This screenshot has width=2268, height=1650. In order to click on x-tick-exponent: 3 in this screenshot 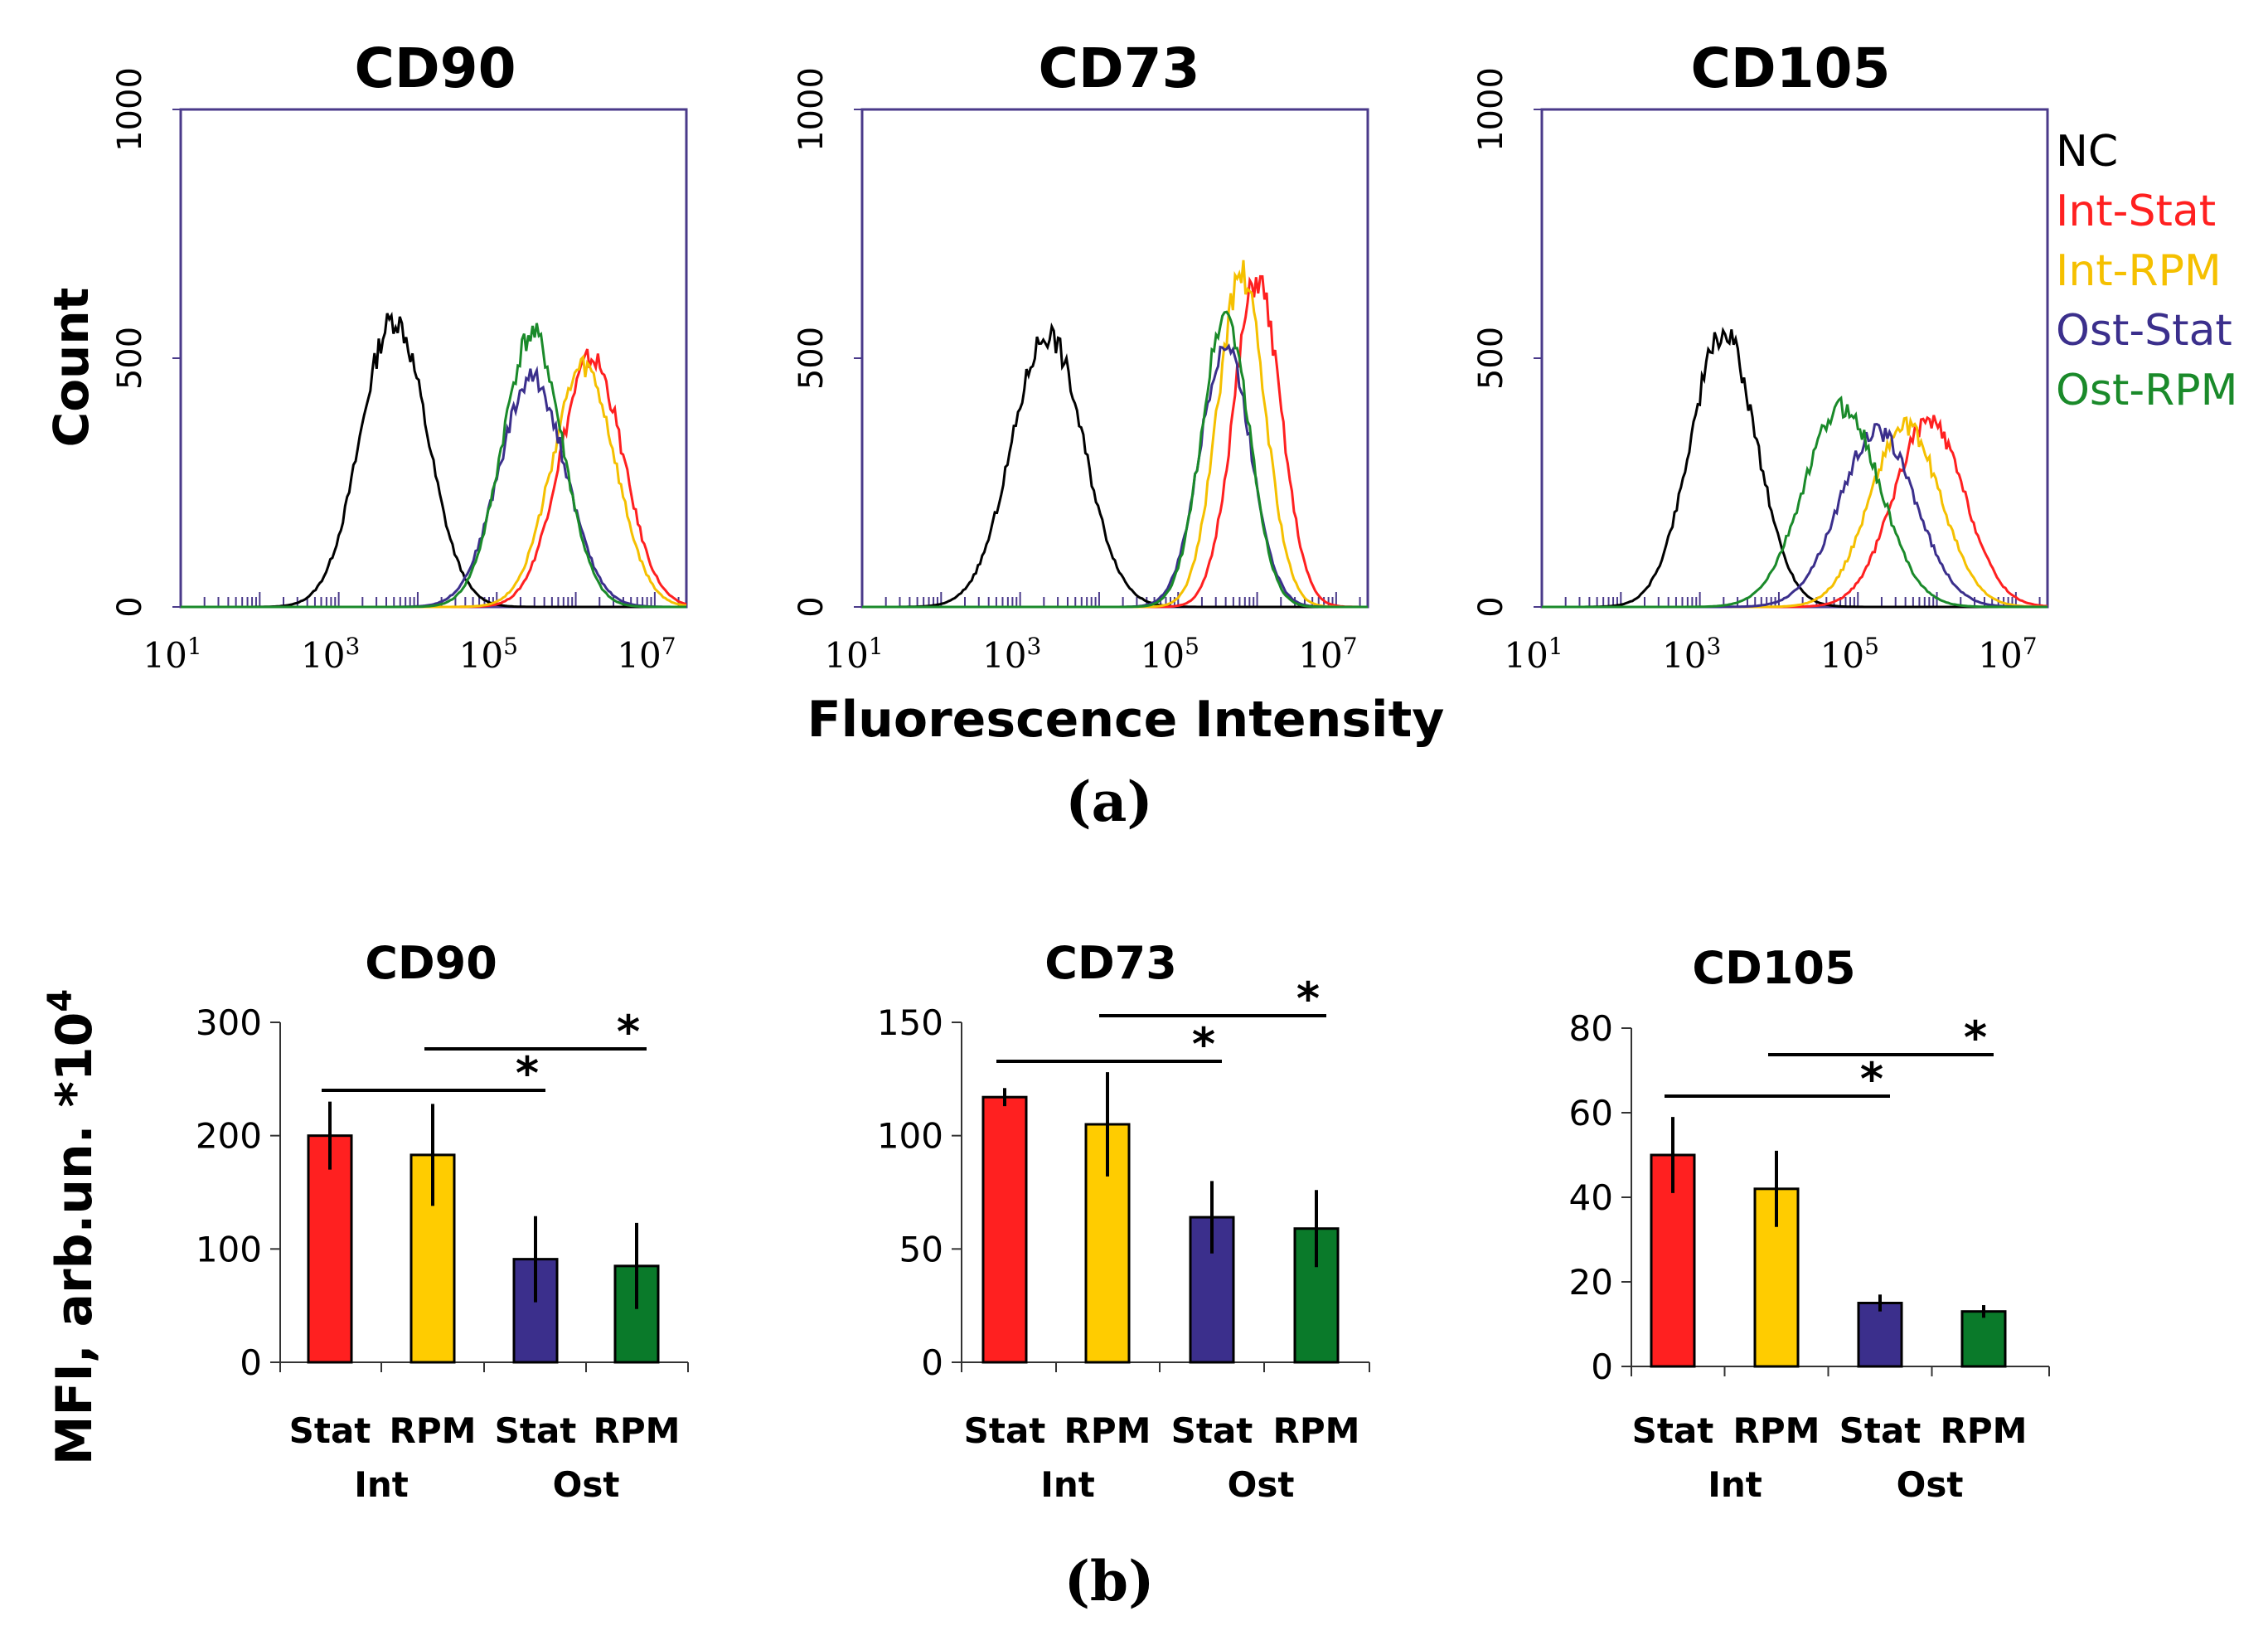, I will do `click(352, 646)`.